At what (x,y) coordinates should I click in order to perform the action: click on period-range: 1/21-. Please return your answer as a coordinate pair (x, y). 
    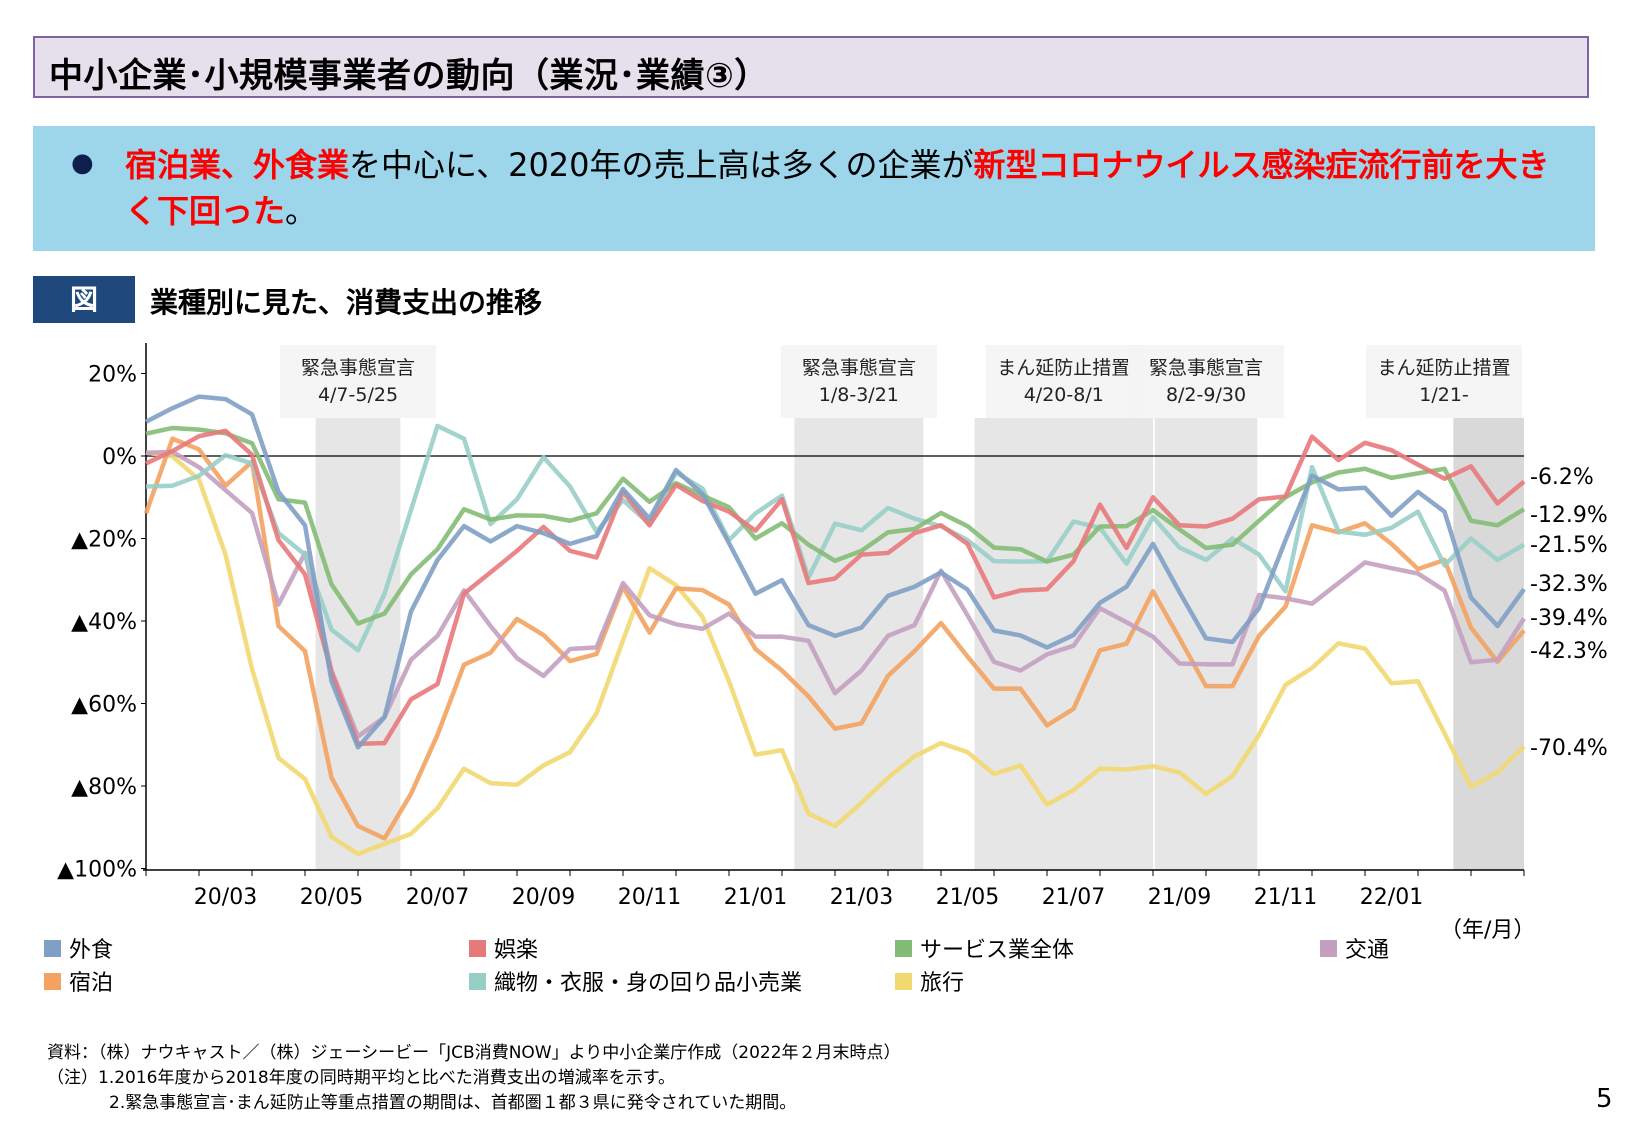
    Looking at the image, I should click on (1444, 395).